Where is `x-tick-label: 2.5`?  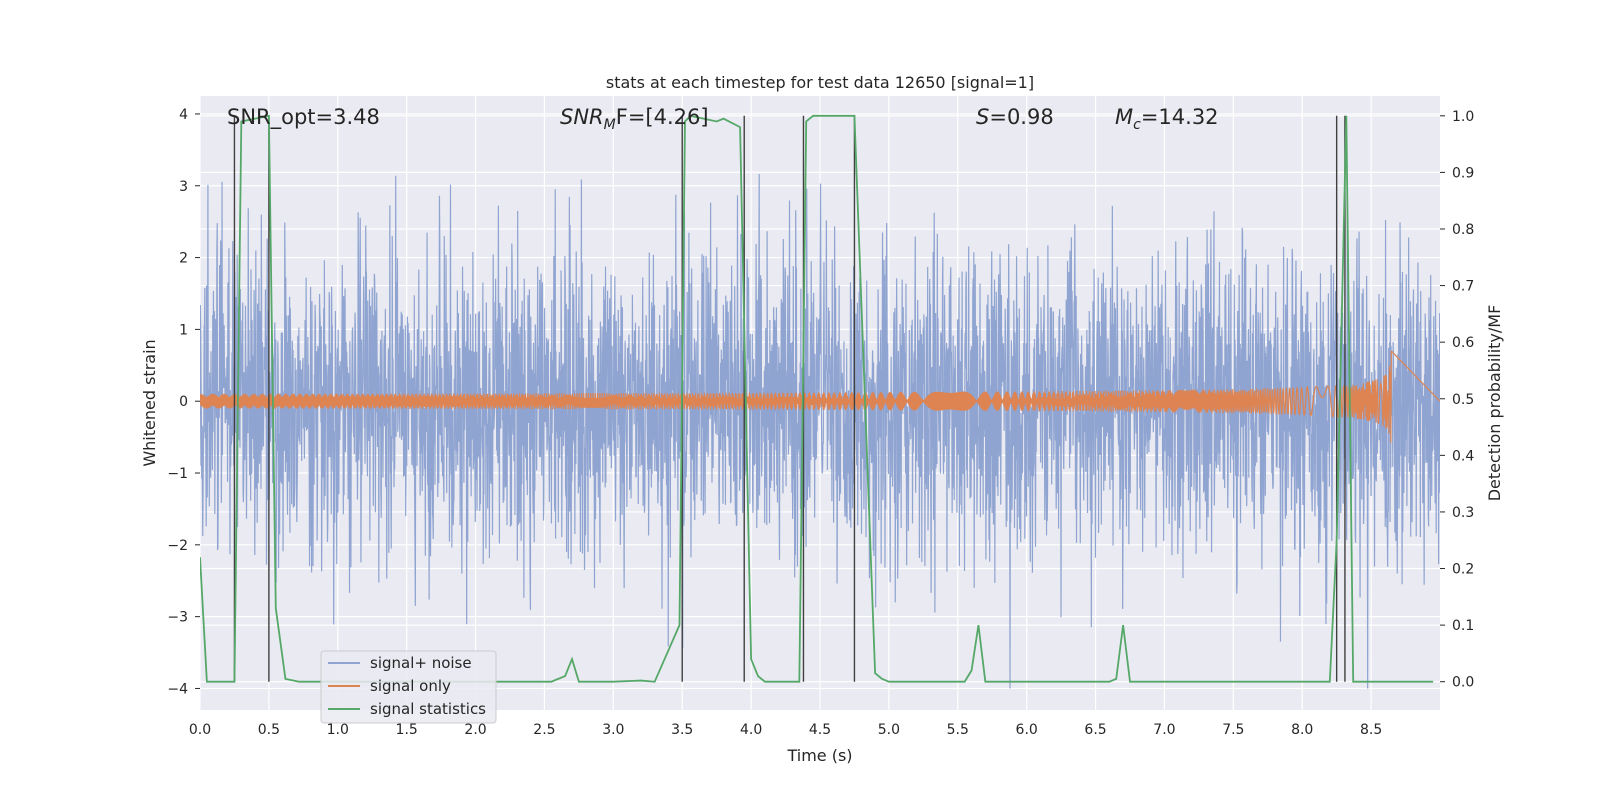
x-tick-label: 2.5 is located at coordinates (544, 730).